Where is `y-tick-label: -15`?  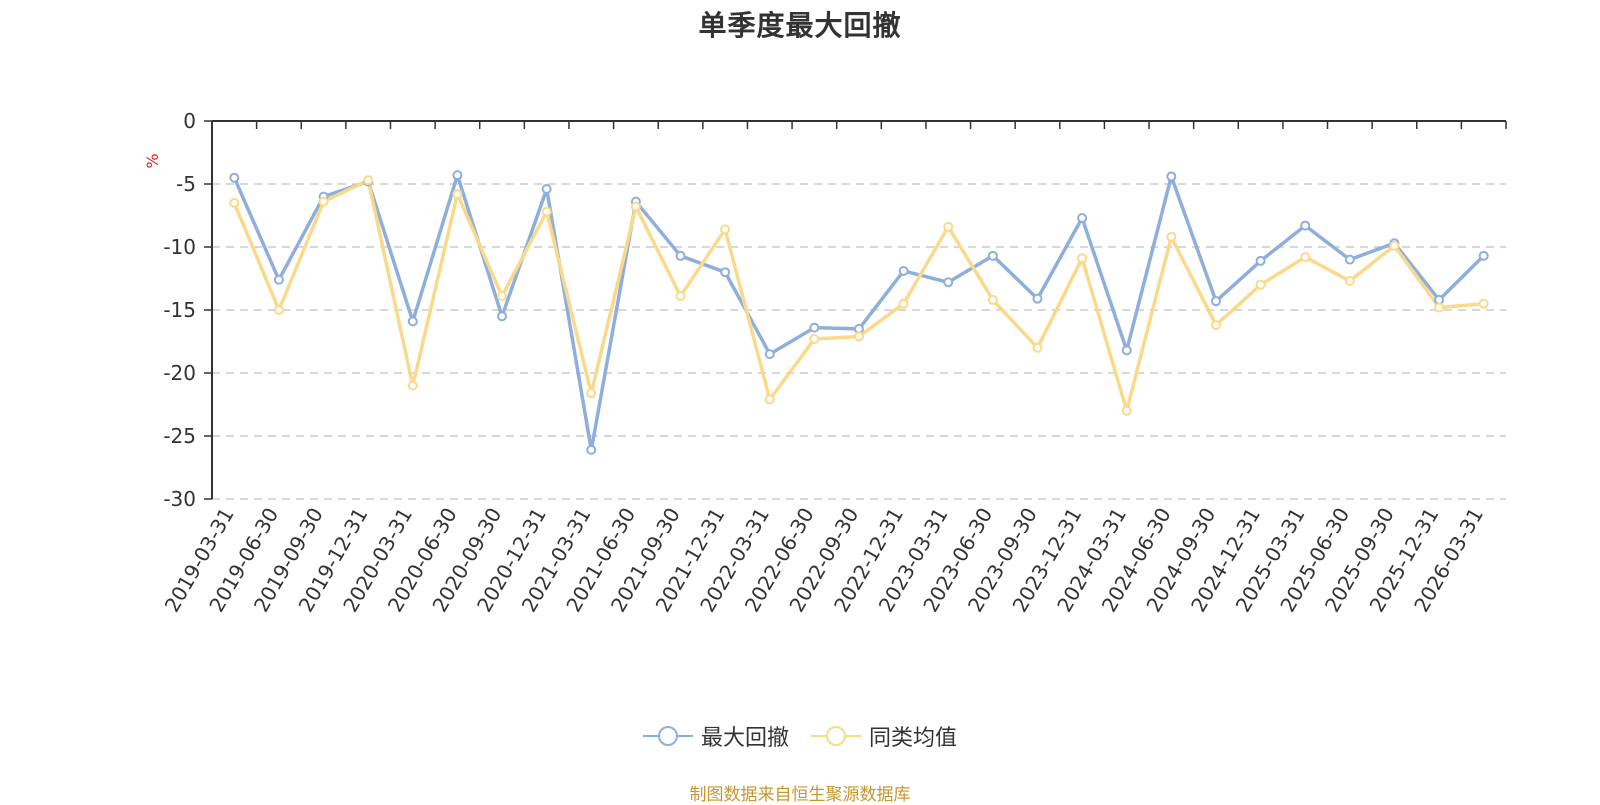
y-tick-label: -15 is located at coordinates (179, 310).